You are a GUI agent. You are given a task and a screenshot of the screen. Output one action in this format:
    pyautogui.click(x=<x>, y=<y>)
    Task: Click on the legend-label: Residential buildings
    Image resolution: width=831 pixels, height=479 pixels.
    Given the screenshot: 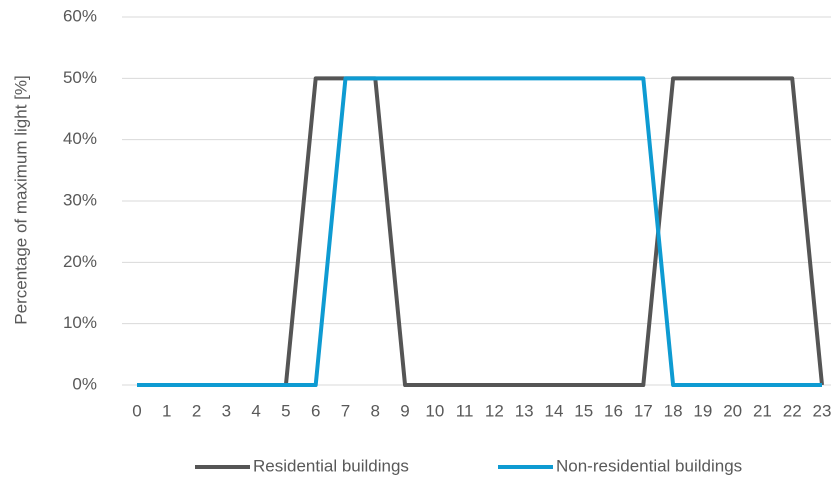 What is the action you would take?
    pyautogui.click(x=331, y=465)
    